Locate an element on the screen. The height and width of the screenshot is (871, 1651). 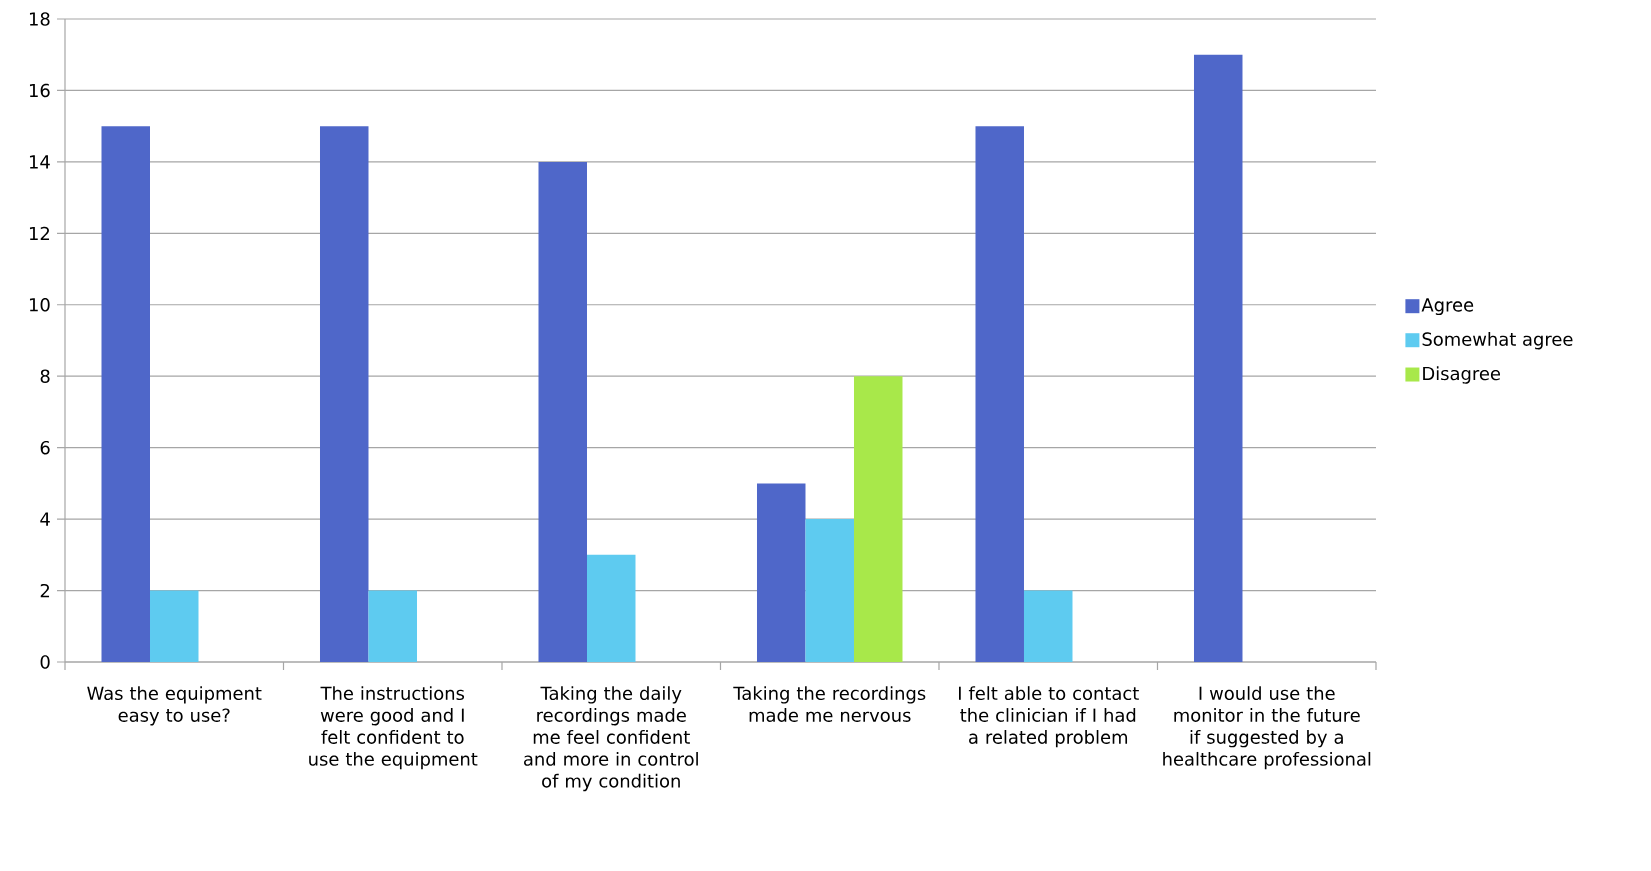
x-tick-label: I would use the monitor in the future if suggested by a healthcare professional is located at coordinates (1267, 728).